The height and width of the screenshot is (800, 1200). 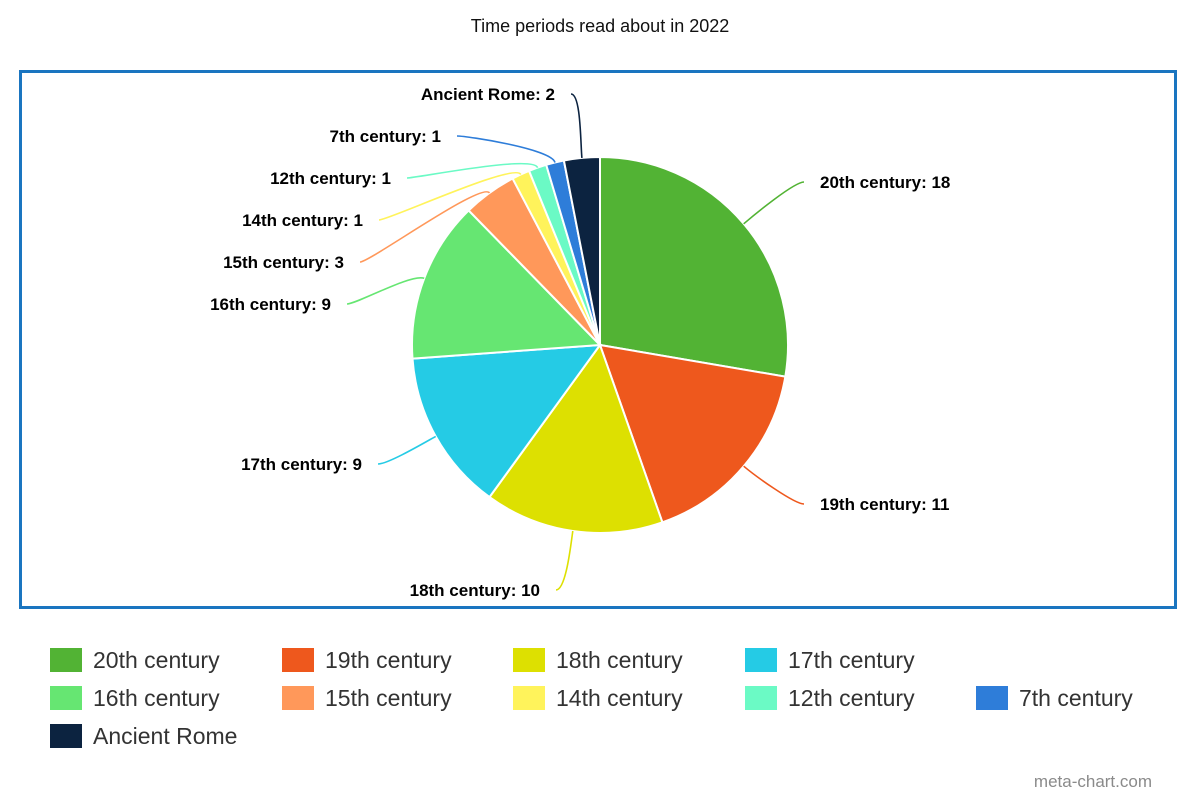 What do you see at coordinates (156, 697) in the screenshot?
I see `legend-label: 16th century` at bounding box center [156, 697].